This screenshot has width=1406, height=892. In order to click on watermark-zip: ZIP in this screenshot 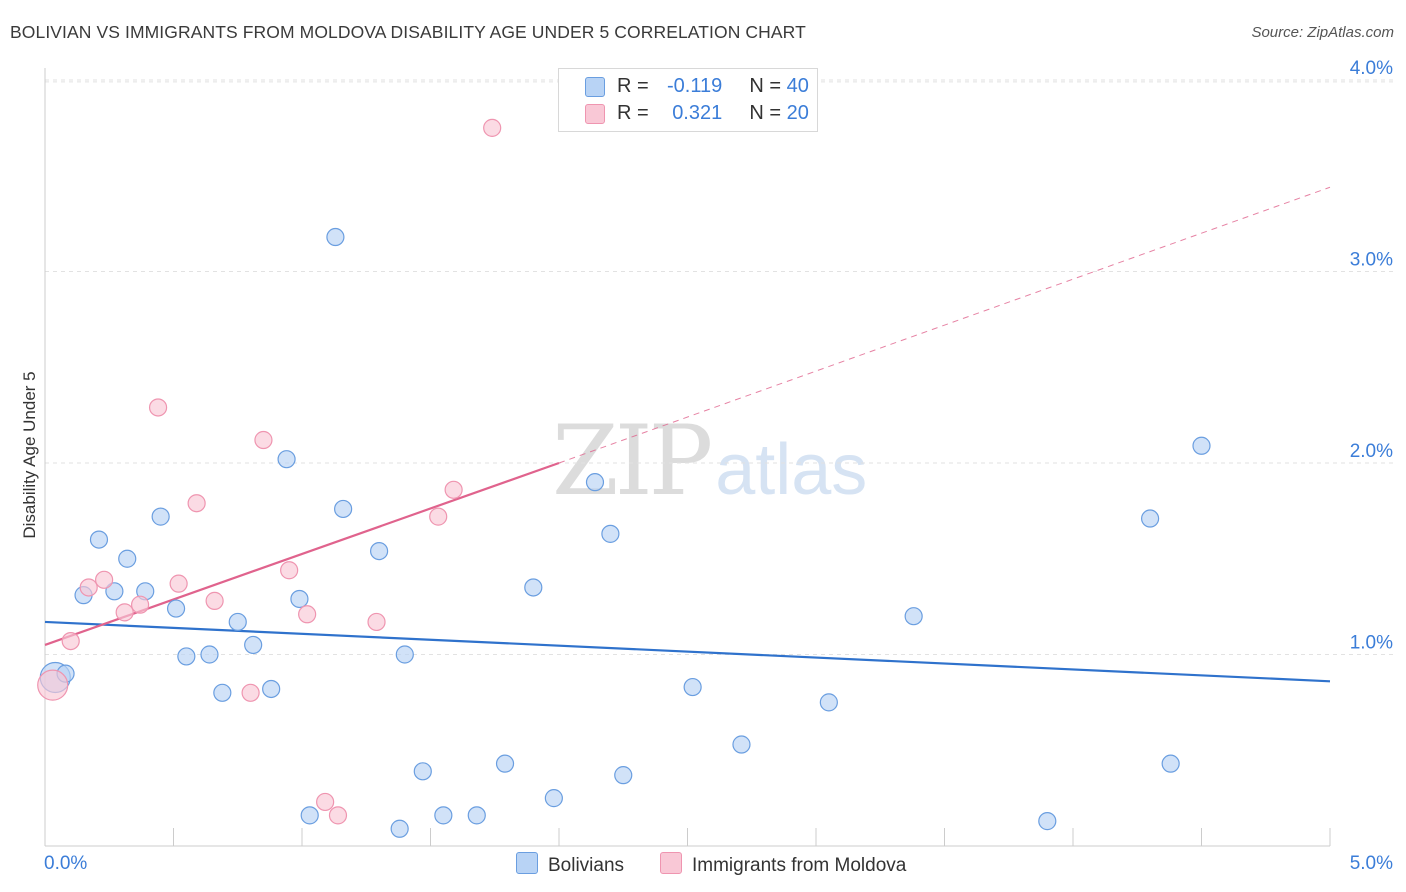, I will do `click(632, 461)`.